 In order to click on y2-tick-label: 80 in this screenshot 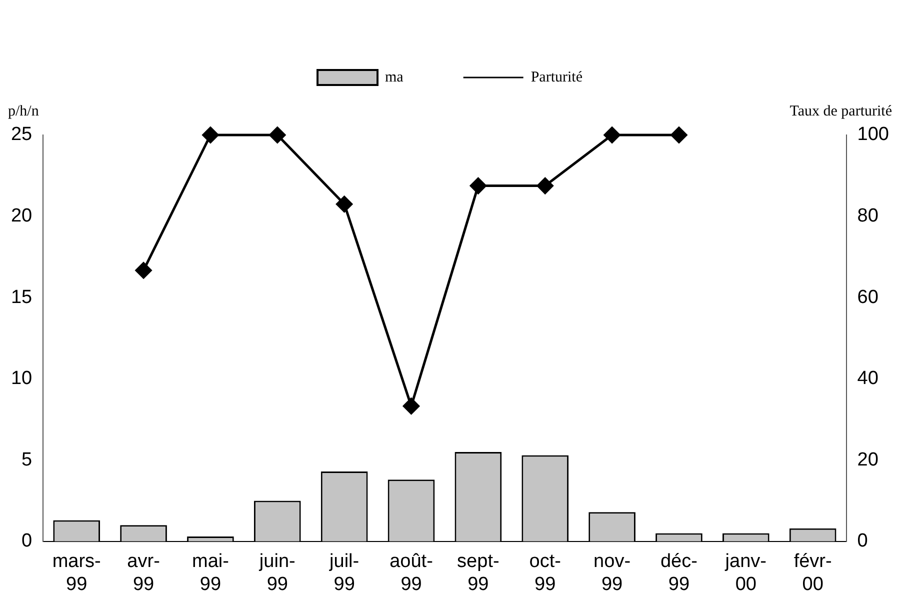, I will do `click(867, 216)`.